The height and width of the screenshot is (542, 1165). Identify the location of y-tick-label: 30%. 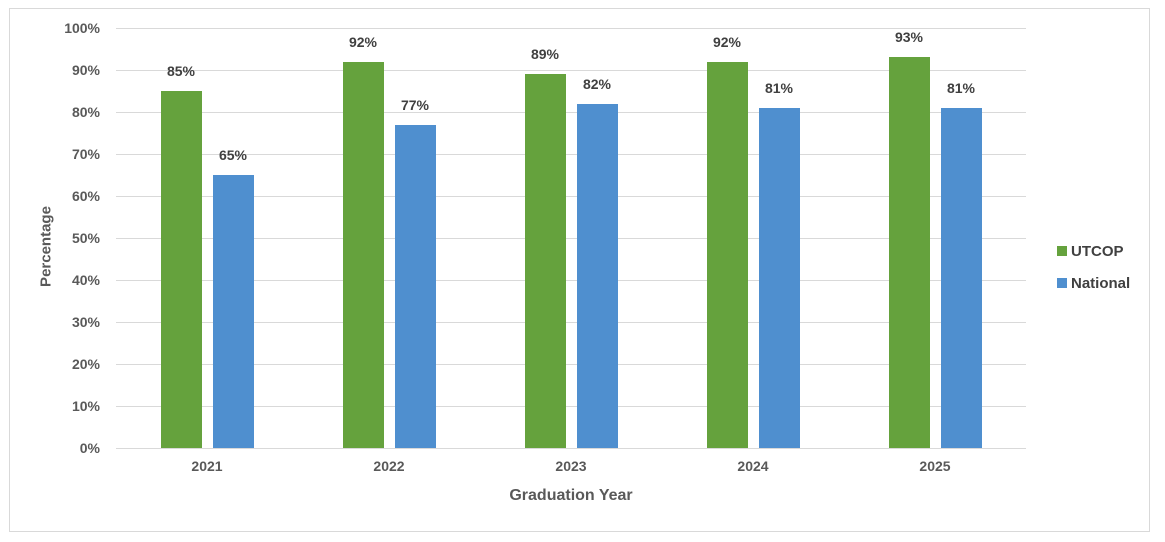
(85, 322).